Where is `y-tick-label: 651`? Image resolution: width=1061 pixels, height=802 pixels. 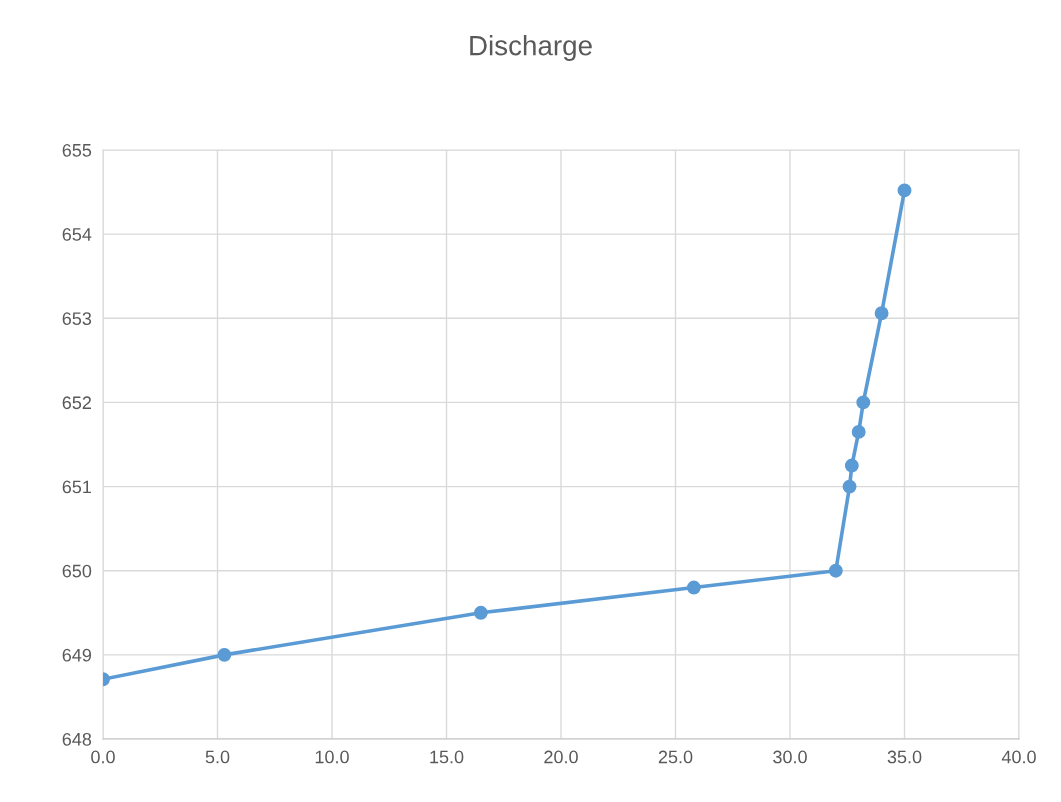
y-tick-label: 651 is located at coordinates (77, 487).